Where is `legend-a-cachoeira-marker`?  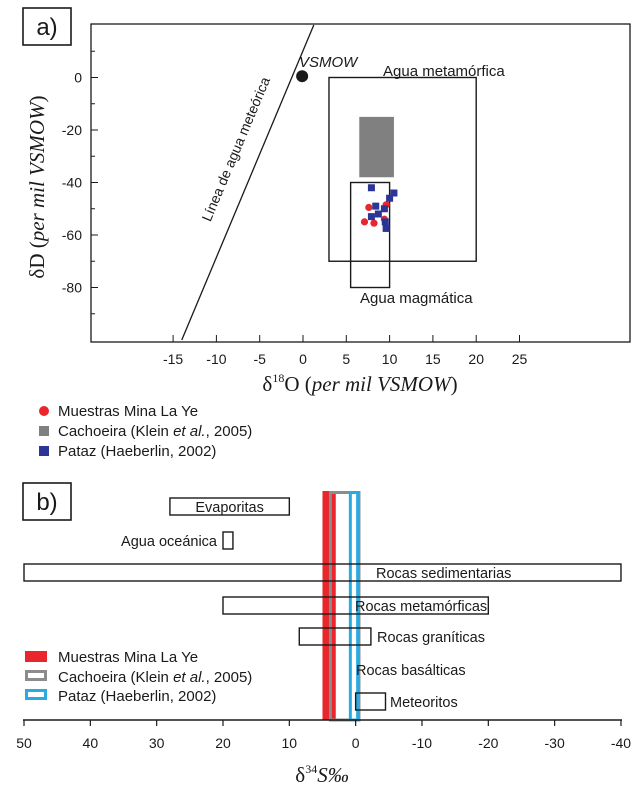
legend-a-cachoeira-marker is located at coordinates (44, 431).